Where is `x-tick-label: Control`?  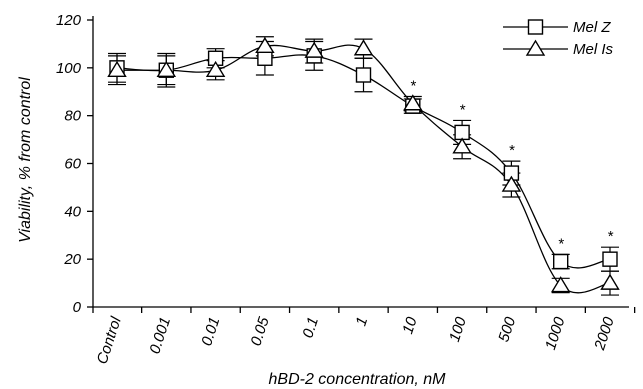 x-tick-label: Control is located at coordinates (109, 340).